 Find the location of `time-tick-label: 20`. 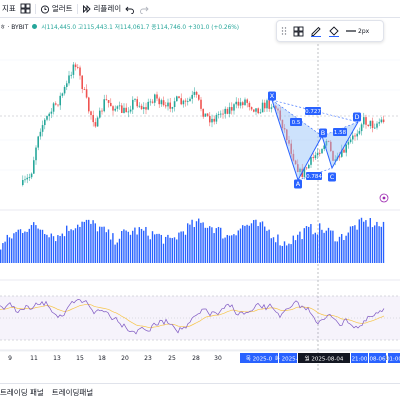

time-tick-label: 20 is located at coordinates (125, 358).